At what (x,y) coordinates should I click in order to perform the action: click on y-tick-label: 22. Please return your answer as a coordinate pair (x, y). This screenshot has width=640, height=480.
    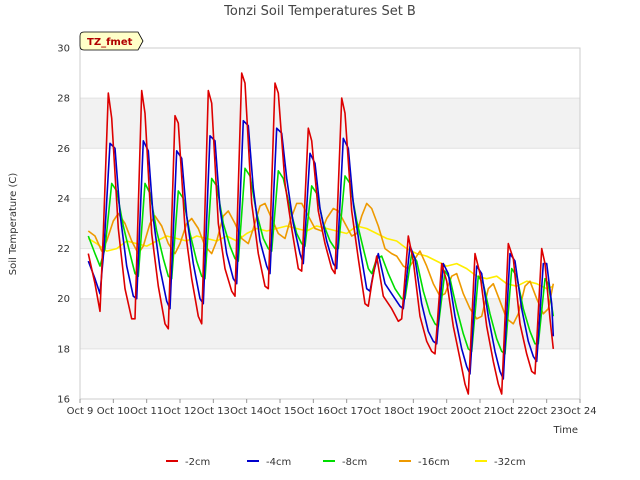
    Looking at the image, I should click on (63, 249).